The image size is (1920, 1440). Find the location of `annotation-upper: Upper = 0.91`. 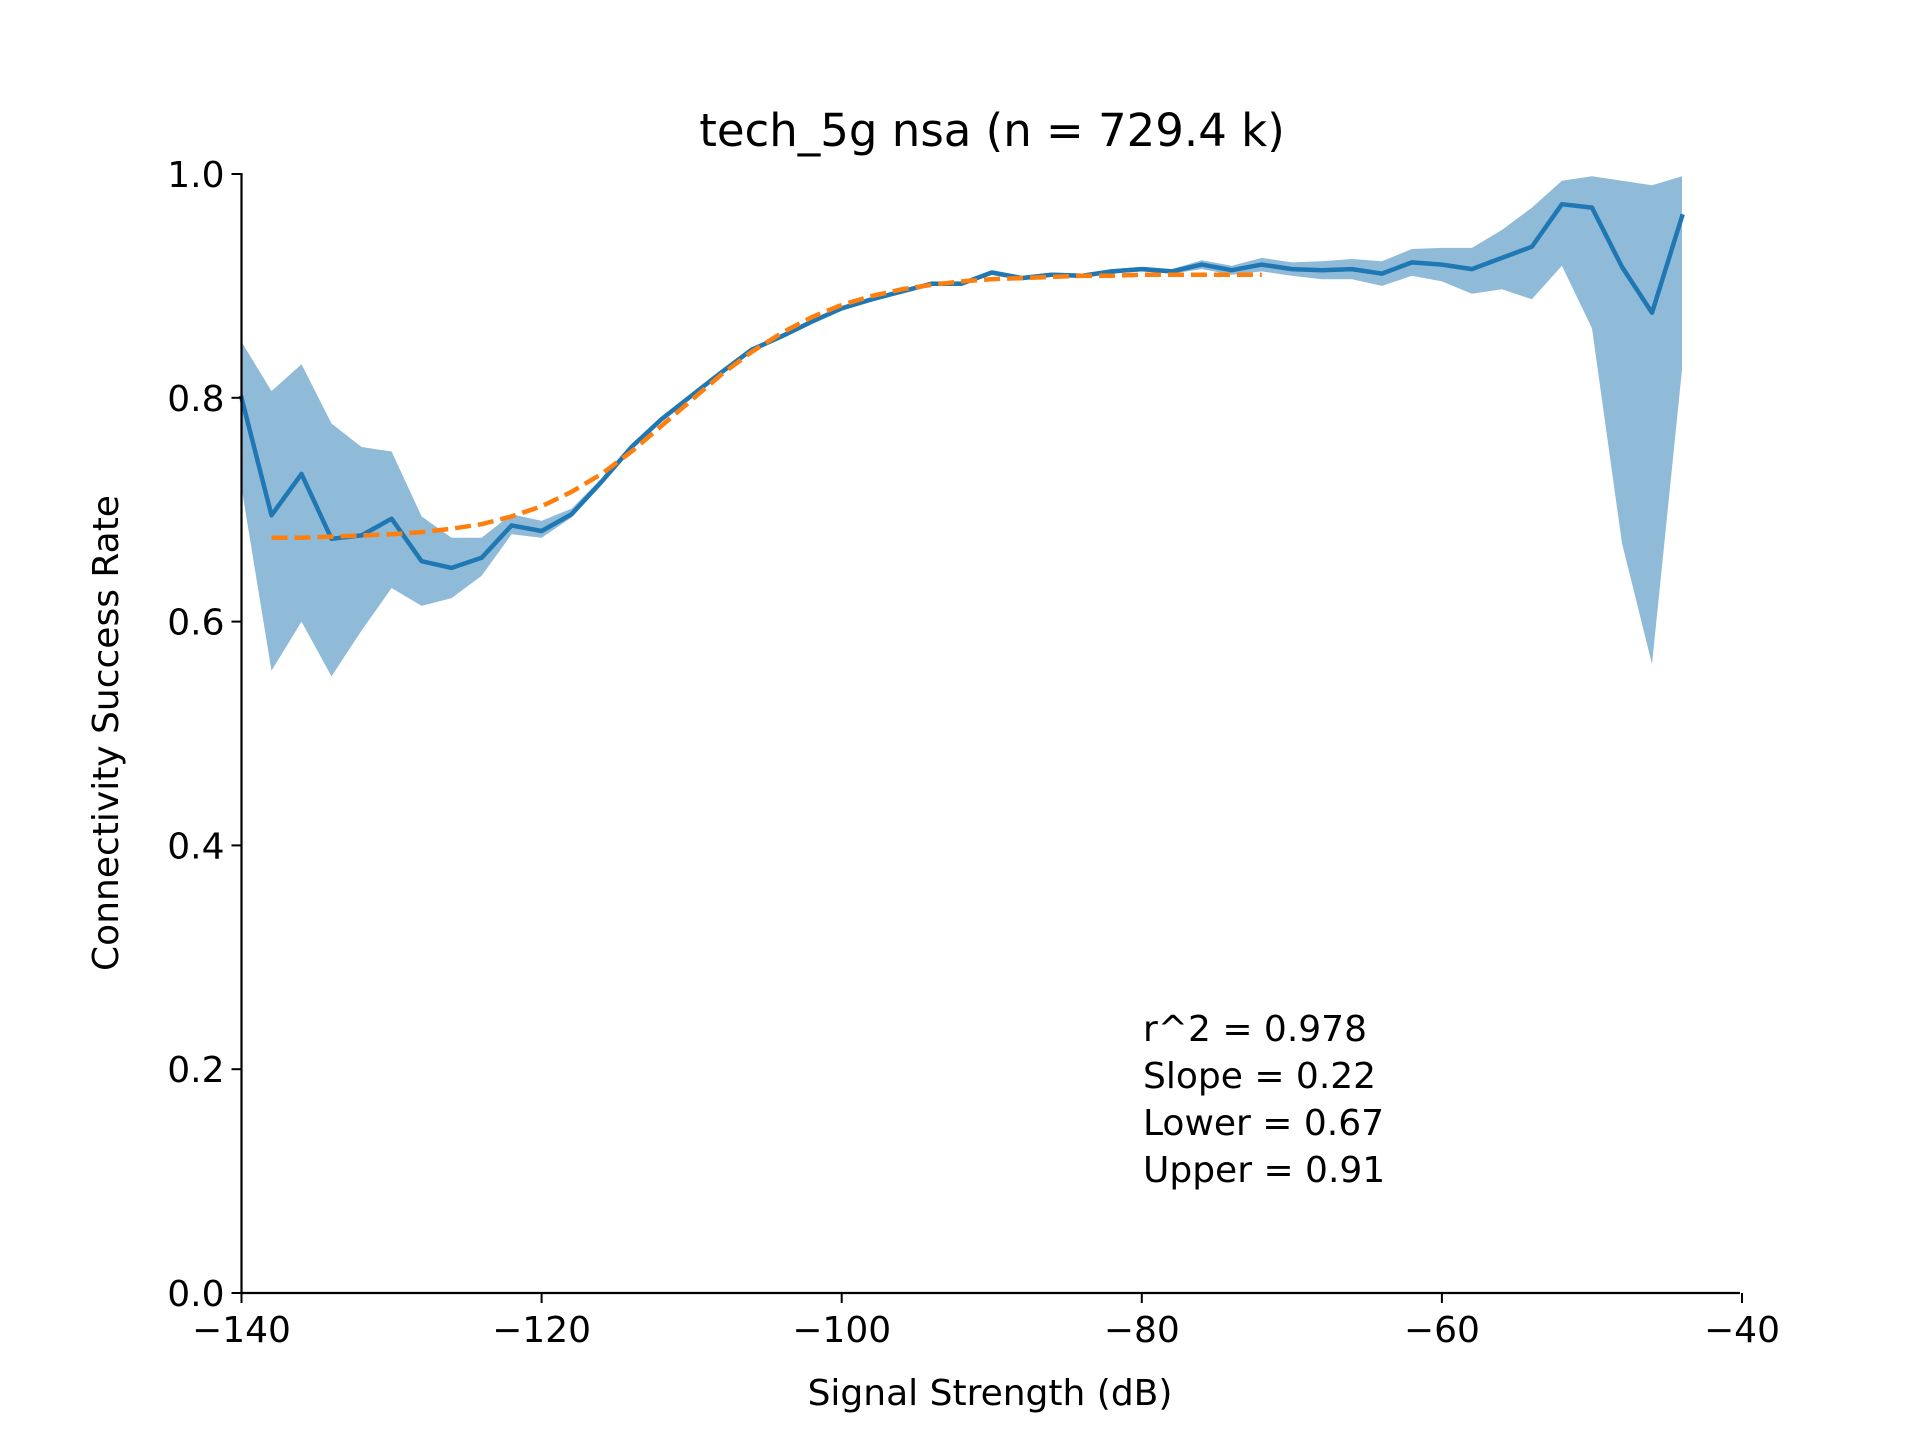

annotation-upper: Upper = 0.91 is located at coordinates (1264, 1170).